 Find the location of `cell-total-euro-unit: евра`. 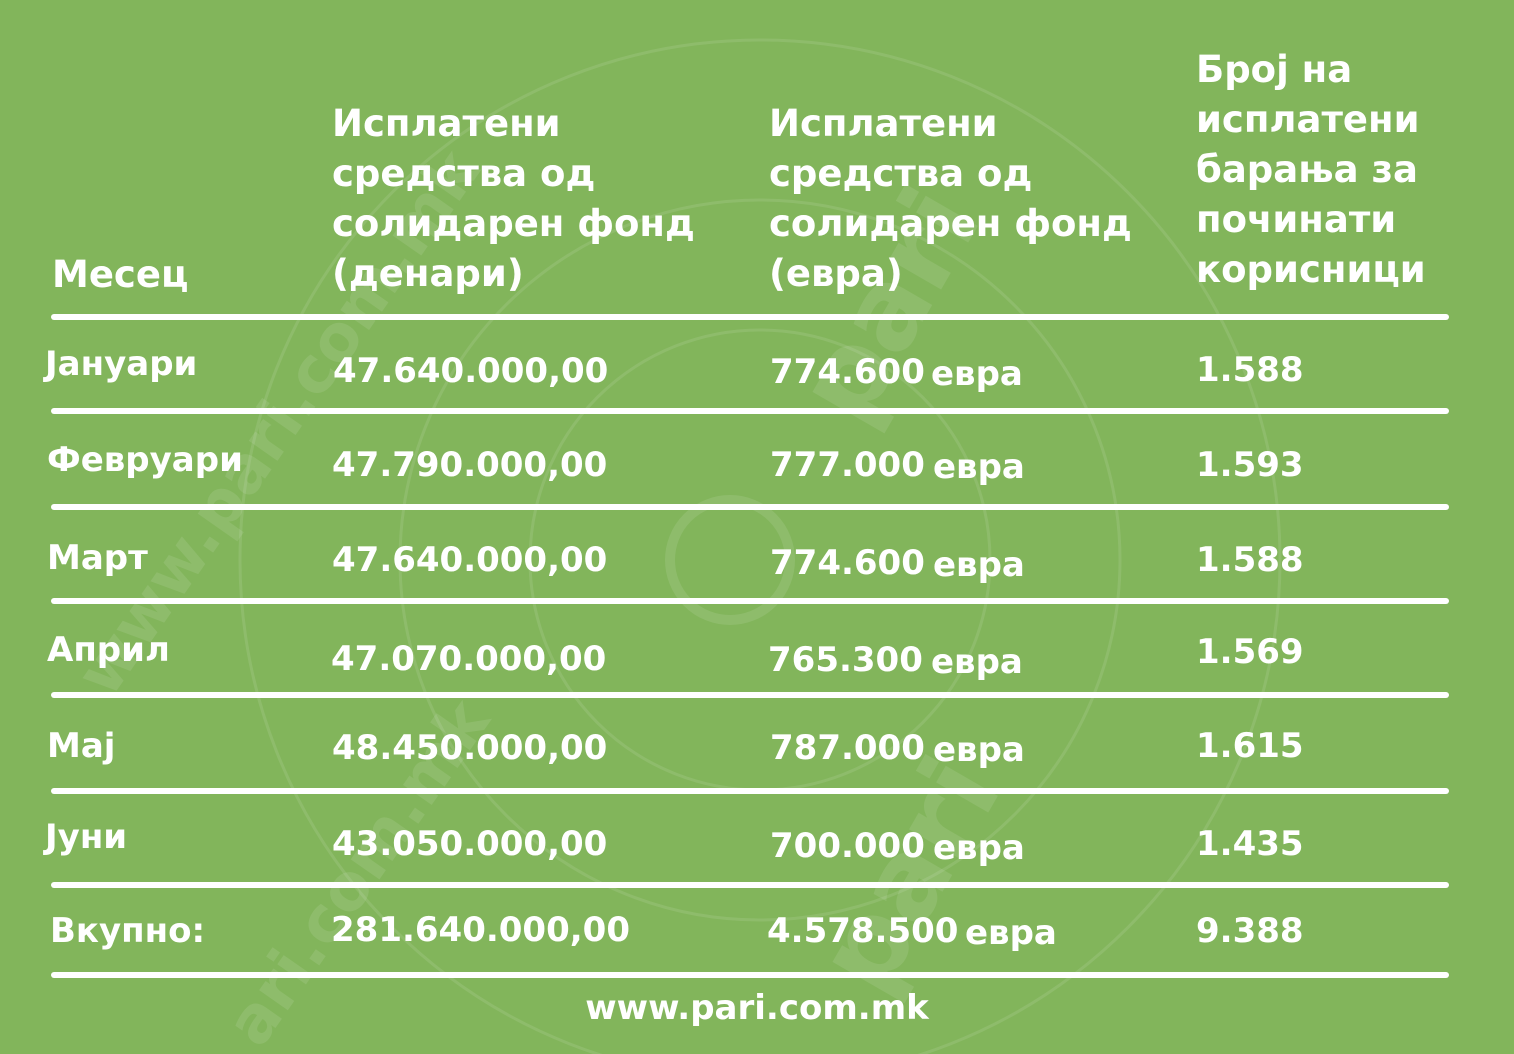

cell-total-euro-unit: евра is located at coordinates (1011, 933).